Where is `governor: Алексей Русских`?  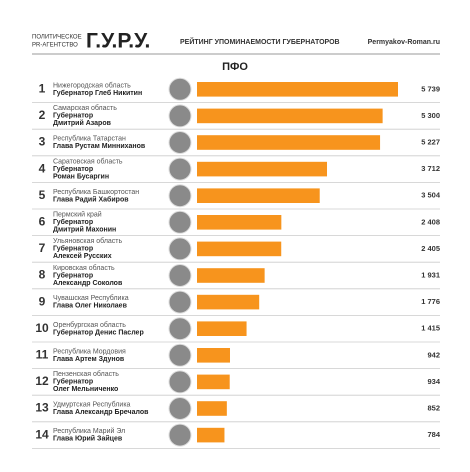
governor: Алексей Русских is located at coordinates (82, 256).